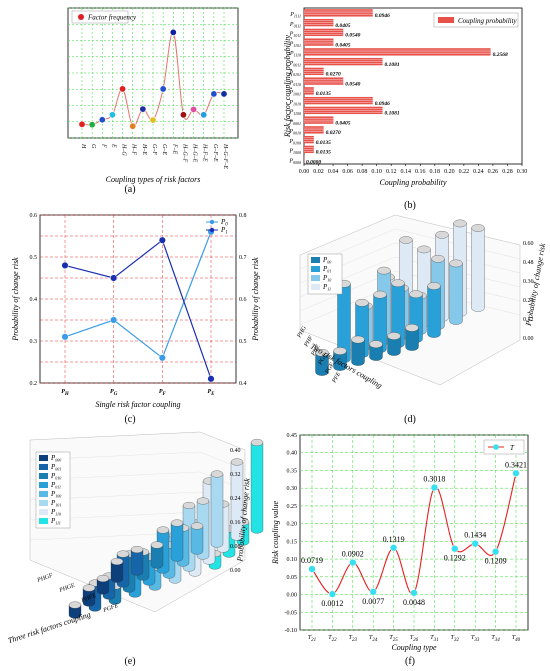 This screenshot has height=671, width=550. I want to click on x-tick-label-f: T33, so click(475, 639).